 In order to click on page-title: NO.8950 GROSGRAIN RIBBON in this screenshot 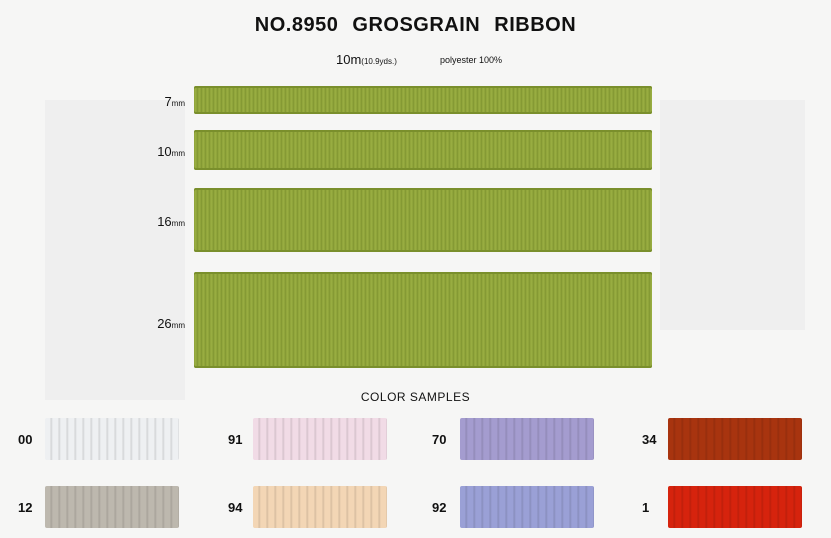, I will do `click(415, 25)`.